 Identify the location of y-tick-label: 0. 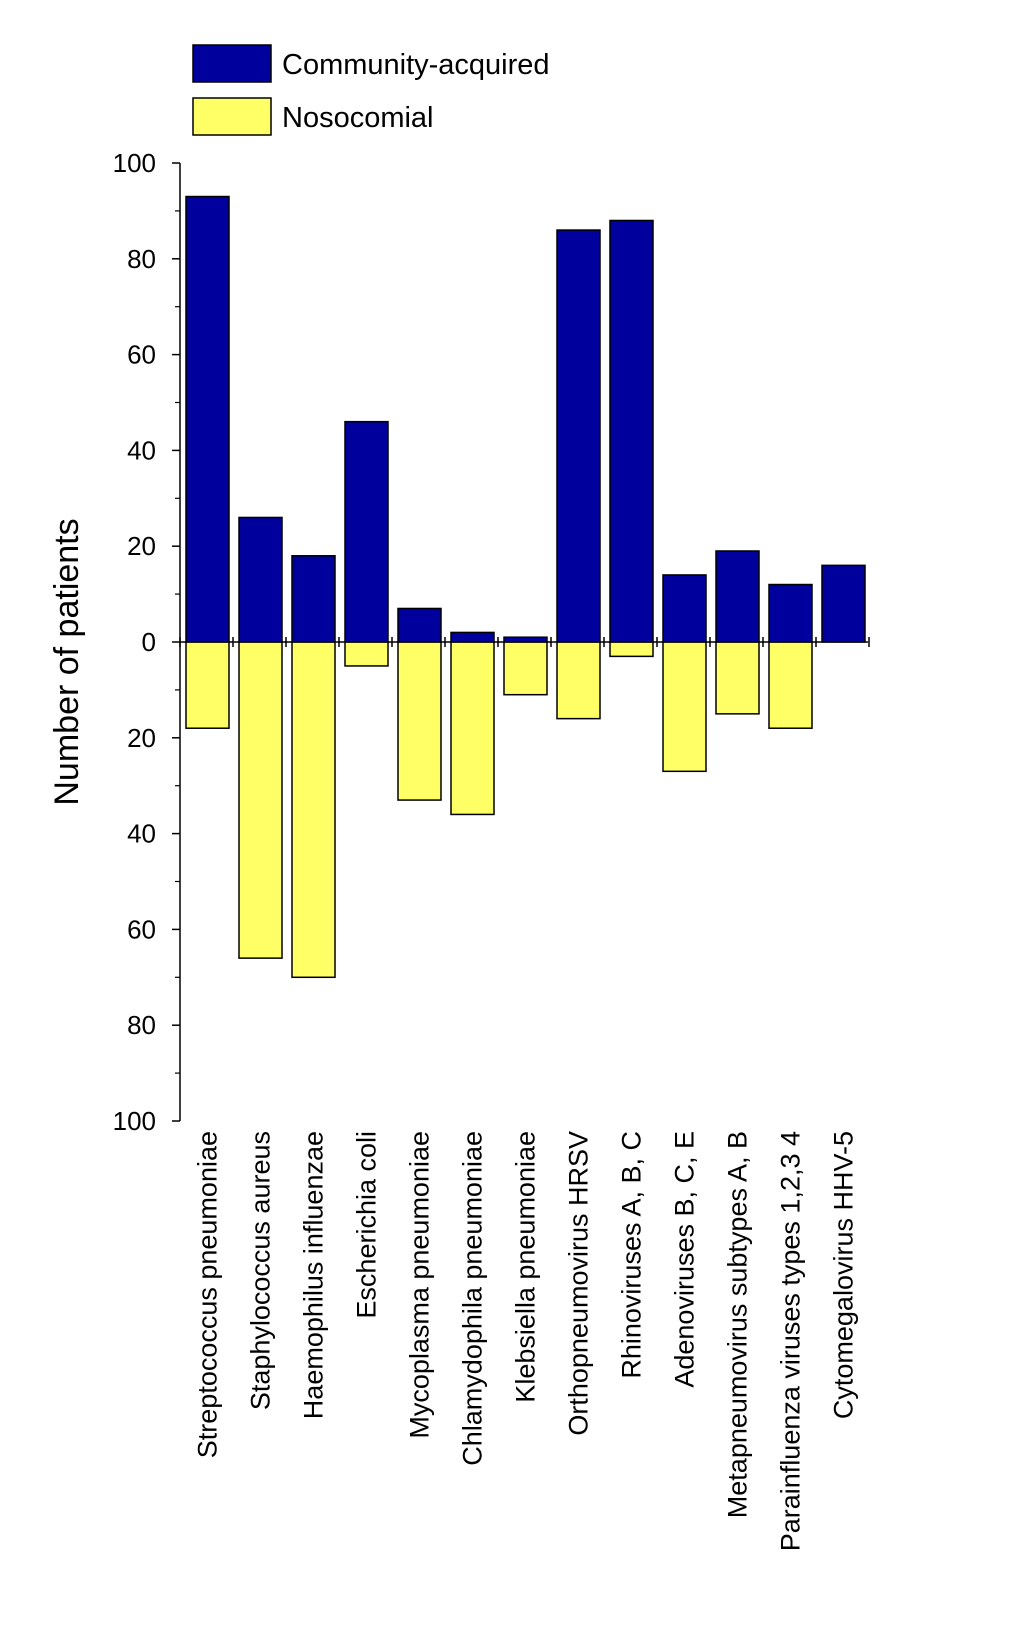
(149, 642).